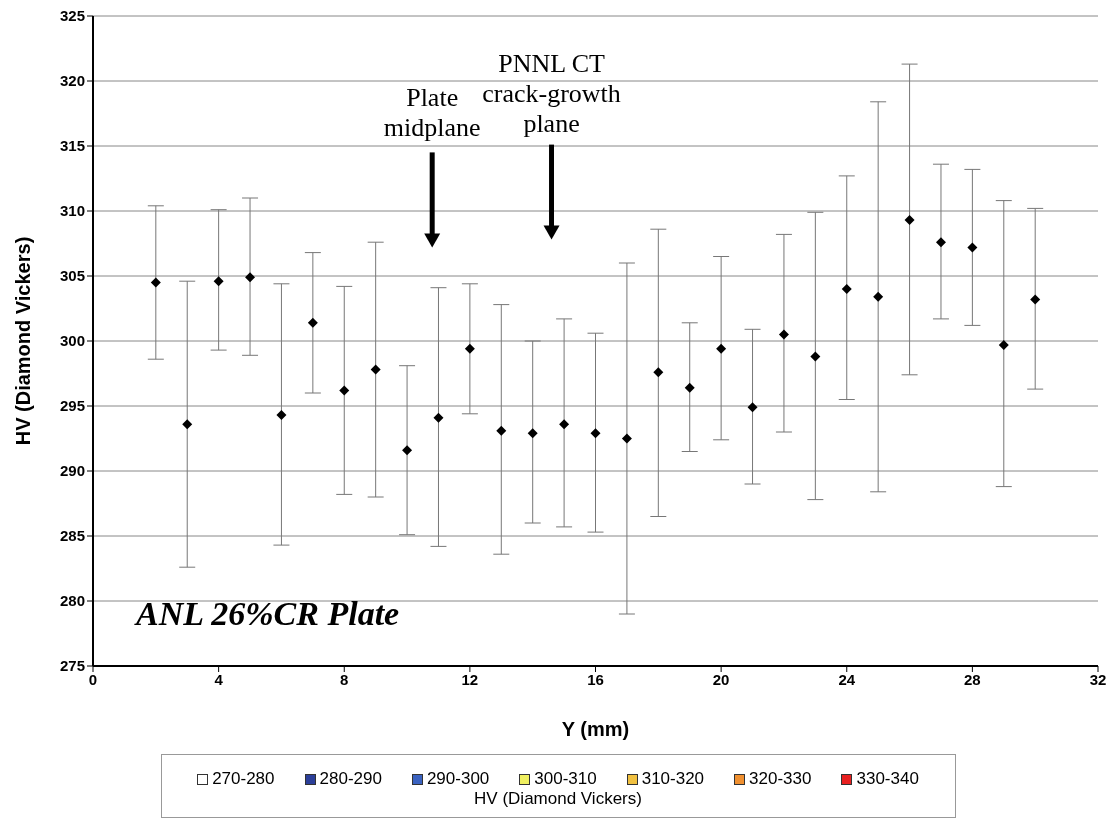 The width and height of the screenshot is (1117, 830). What do you see at coordinates (23, 341) in the screenshot?
I see `y-axis-title: HV (Diamond Vickers)` at bounding box center [23, 341].